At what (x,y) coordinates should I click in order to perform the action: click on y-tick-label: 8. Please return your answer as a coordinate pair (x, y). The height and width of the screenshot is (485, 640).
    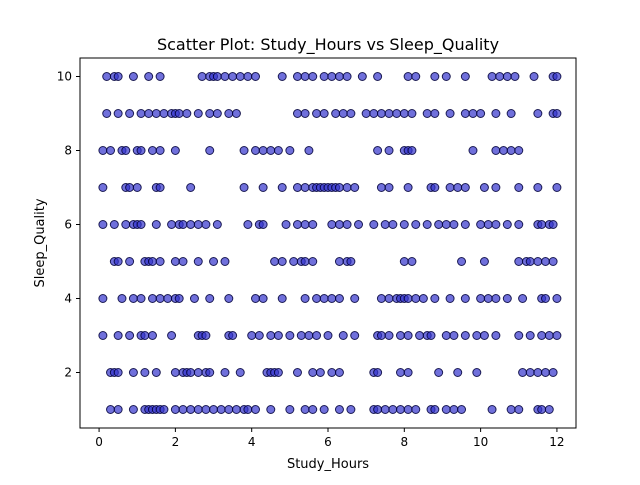
    Looking at the image, I should click on (68, 151).